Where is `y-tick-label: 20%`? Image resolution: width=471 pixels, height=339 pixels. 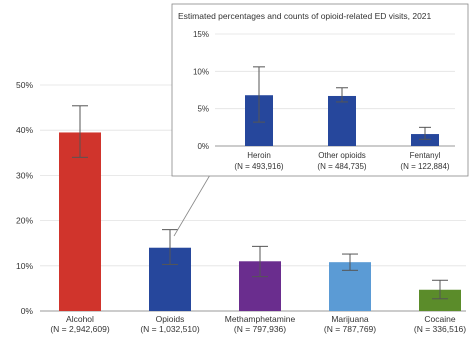 y-tick-label: 20% is located at coordinates (24, 221).